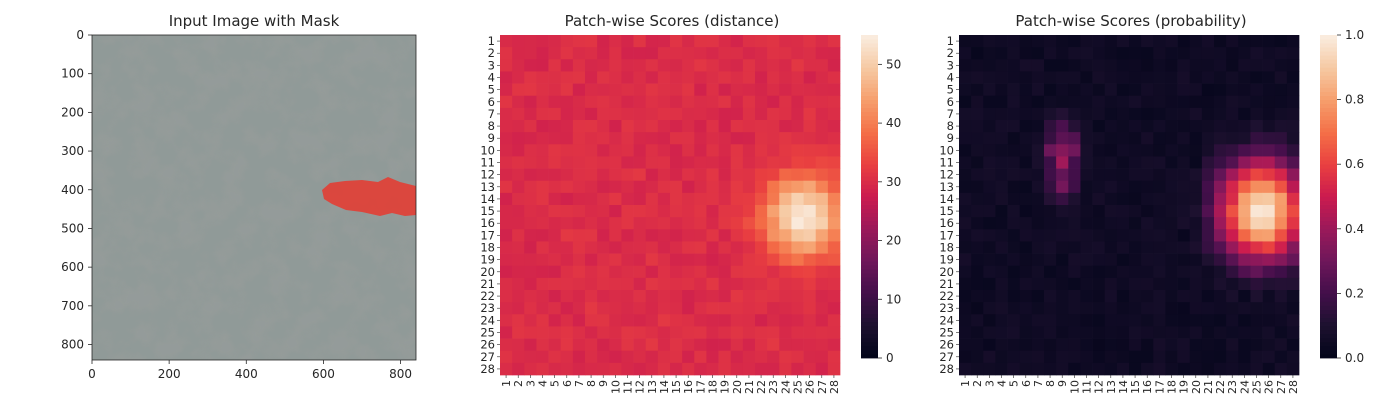 The width and height of the screenshot is (1400, 400). Describe the element at coordinates (579, 383) in the screenshot. I see `col-tick-label: 7` at that location.